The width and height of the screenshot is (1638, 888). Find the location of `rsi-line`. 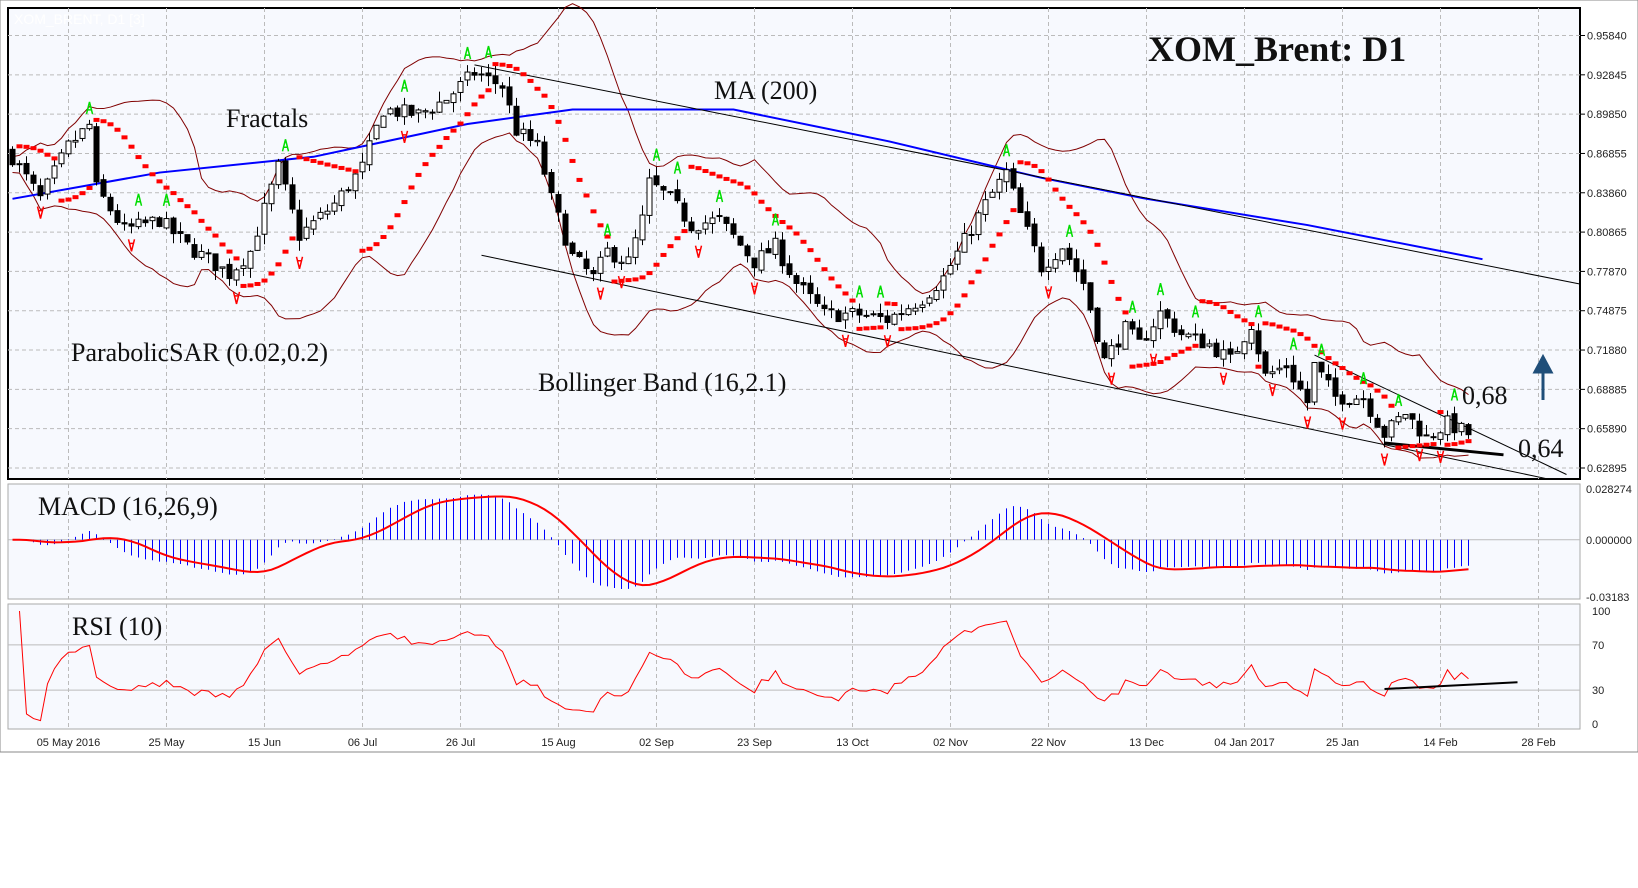

rsi-line is located at coordinates (744, 666).